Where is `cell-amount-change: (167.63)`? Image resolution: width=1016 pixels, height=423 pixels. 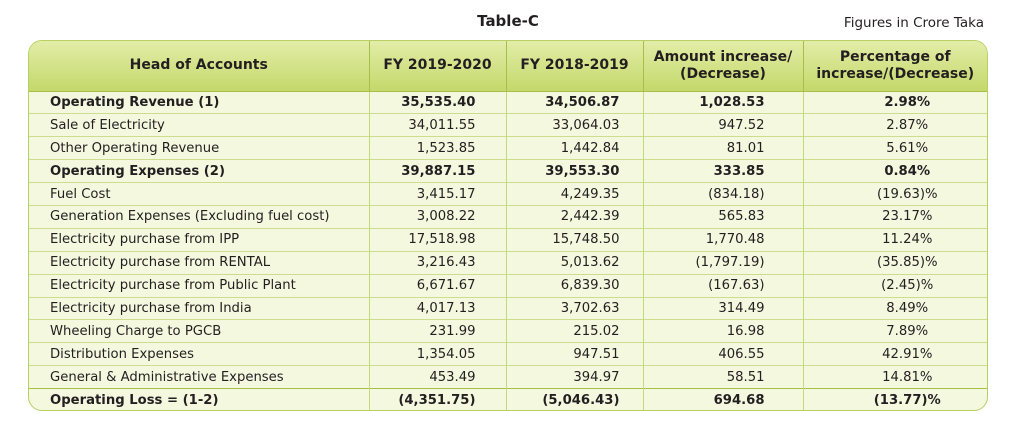
cell-amount-change: (167.63) is located at coordinates (722, 285).